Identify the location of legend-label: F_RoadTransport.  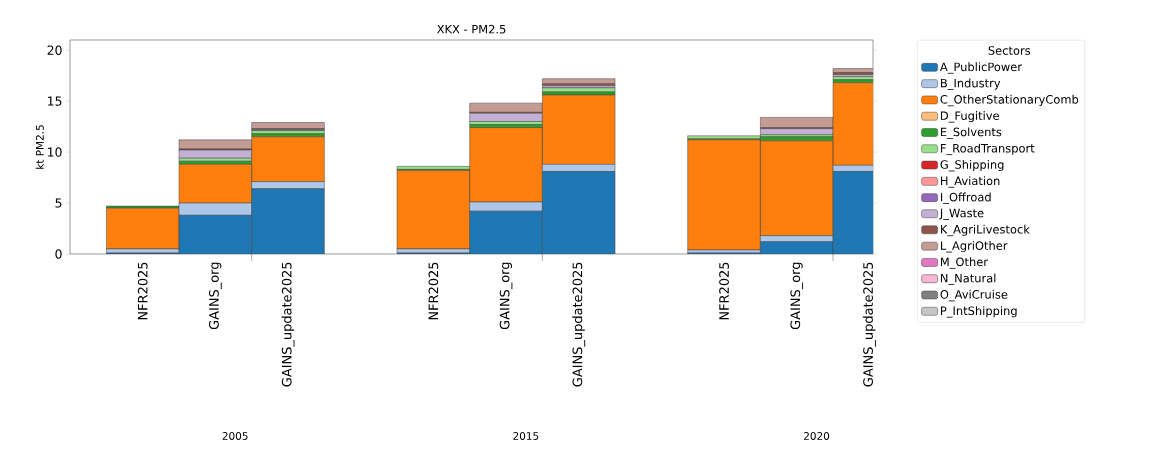
(987, 149).